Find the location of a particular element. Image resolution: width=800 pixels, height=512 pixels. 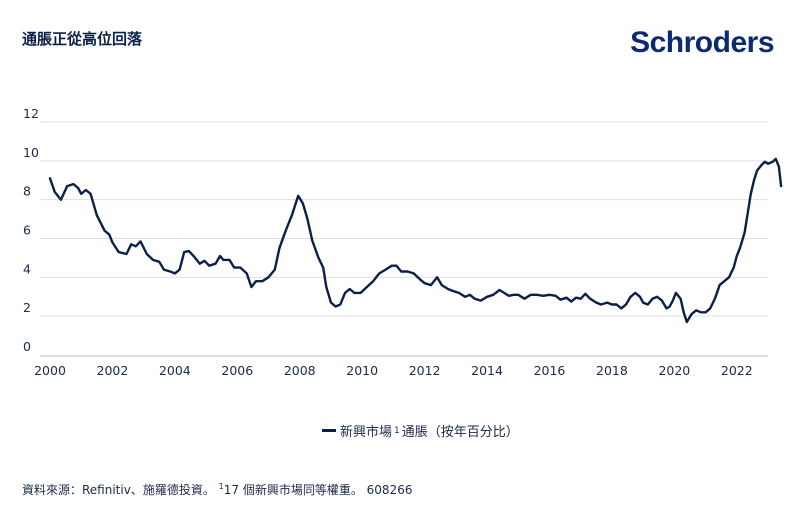

schroders-logo: Schroders is located at coordinates (702, 42).